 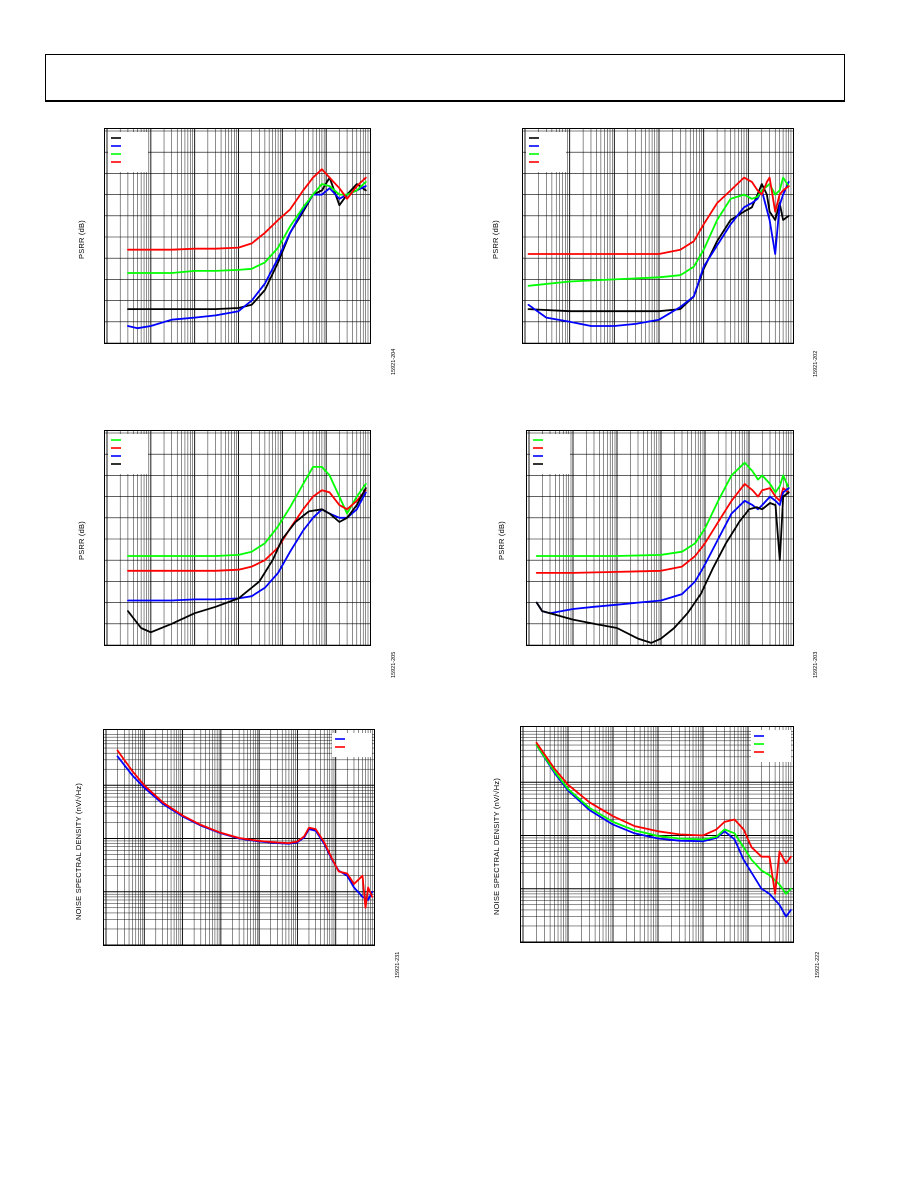 I want to click on chart-5-grid, so click(x=239, y=837).